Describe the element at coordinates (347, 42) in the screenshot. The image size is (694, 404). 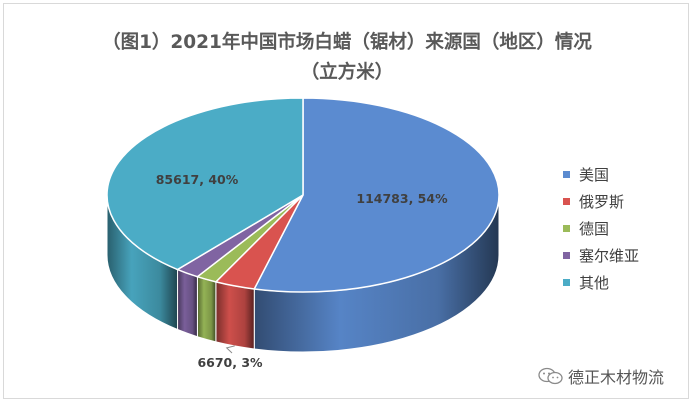
I see `chart-title: （图1）2021年中国市场白蜡（锯材）来源国（地区）情况` at that location.